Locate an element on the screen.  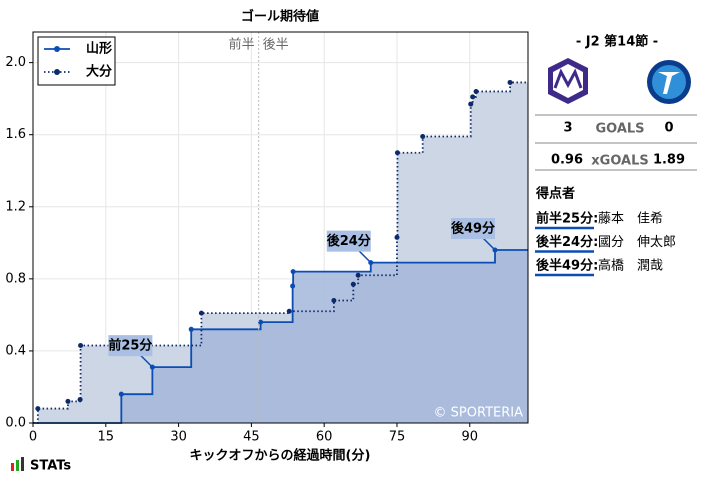
away-xg: 1.89 is located at coordinates (669, 160).